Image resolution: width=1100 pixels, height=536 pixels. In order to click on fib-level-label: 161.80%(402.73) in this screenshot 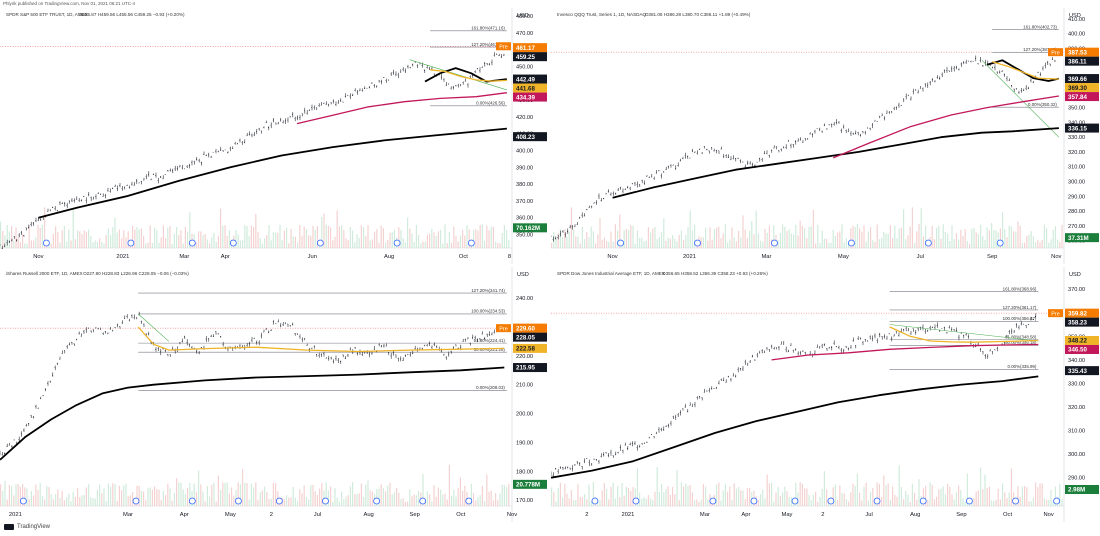, I will do `click(1040, 26)`.